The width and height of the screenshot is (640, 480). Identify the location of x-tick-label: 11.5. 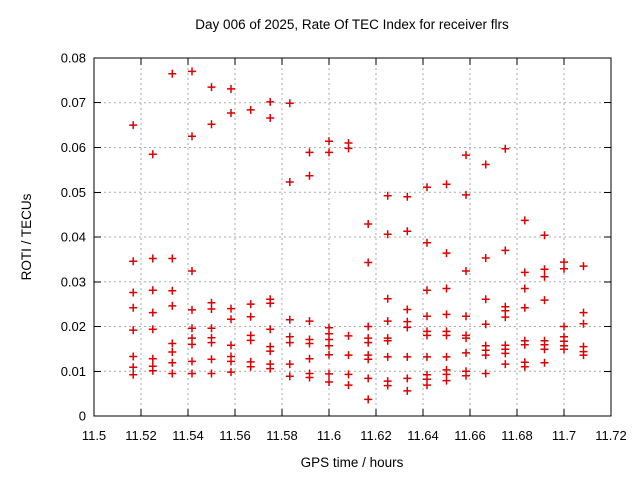
(94, 435).